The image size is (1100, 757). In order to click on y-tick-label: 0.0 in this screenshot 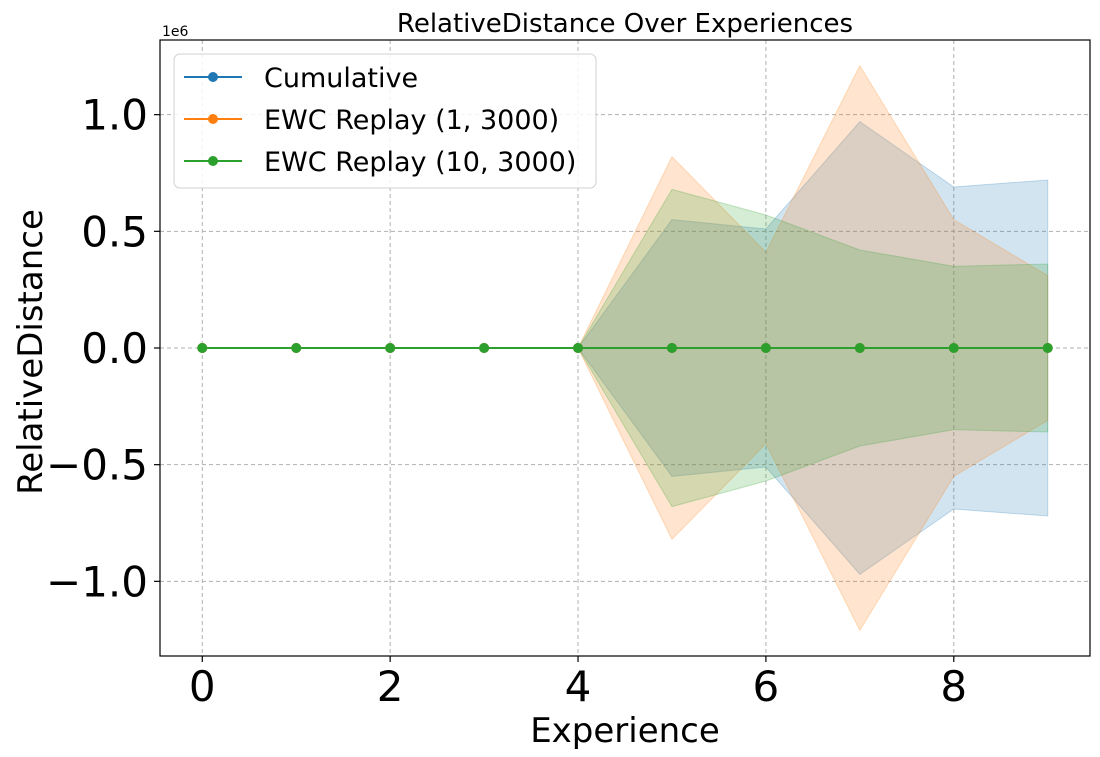, I will do `click(114, 348)`.